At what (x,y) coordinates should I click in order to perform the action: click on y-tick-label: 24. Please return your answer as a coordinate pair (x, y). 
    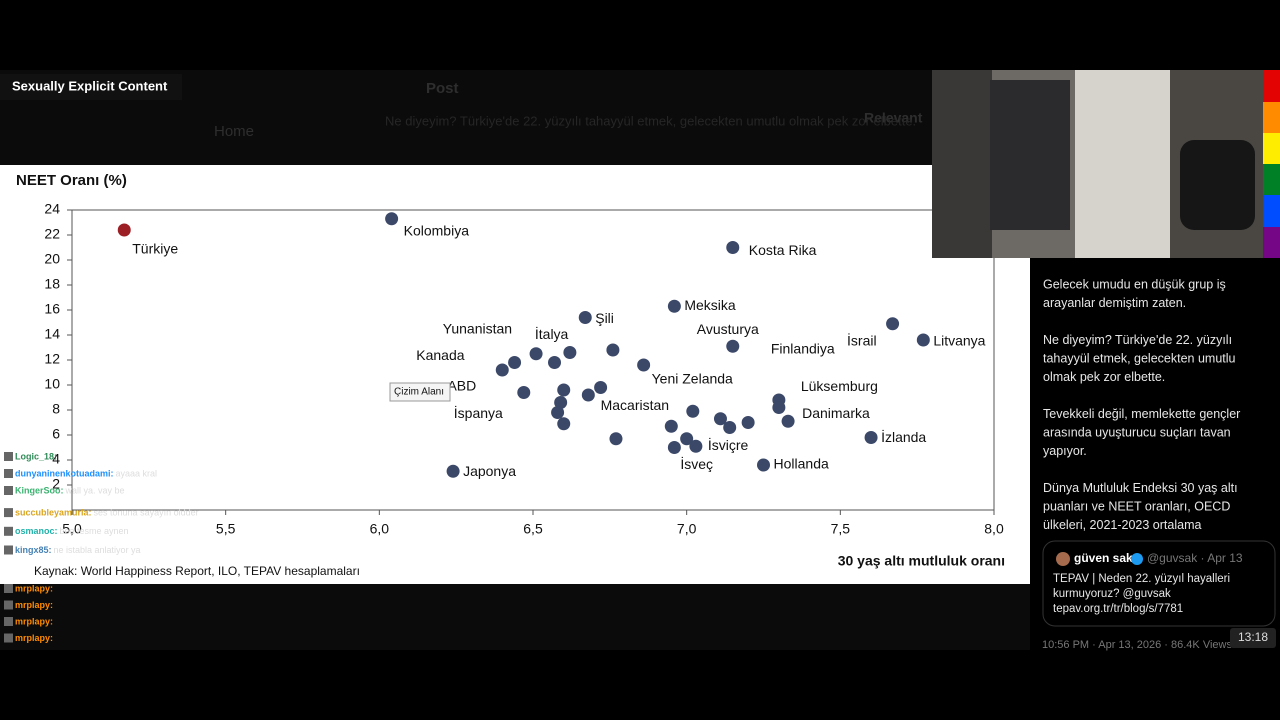
    Looking at the image, I should click on (52, 209).